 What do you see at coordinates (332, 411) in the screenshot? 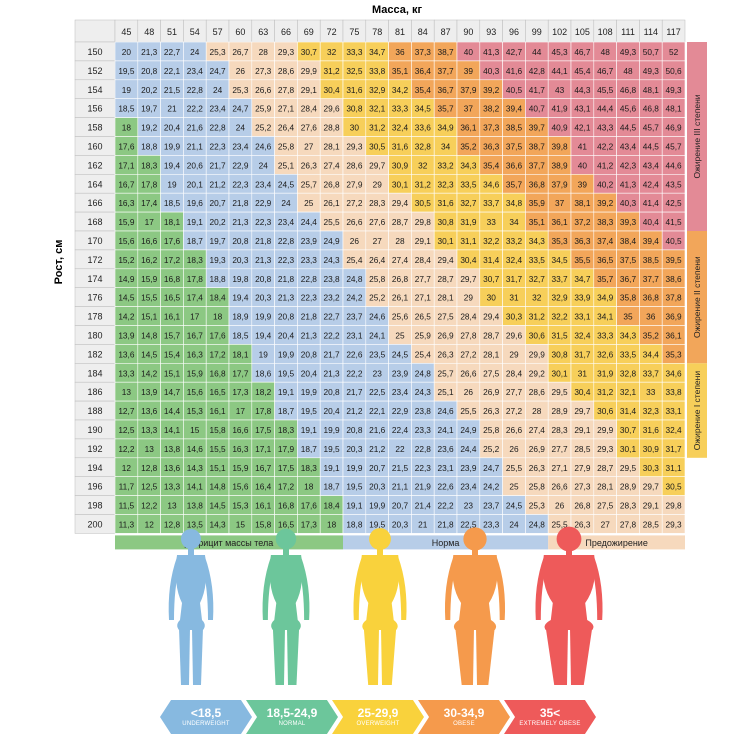
I see `bmi-value-label: 20,4` at bounding box center [332, 411].